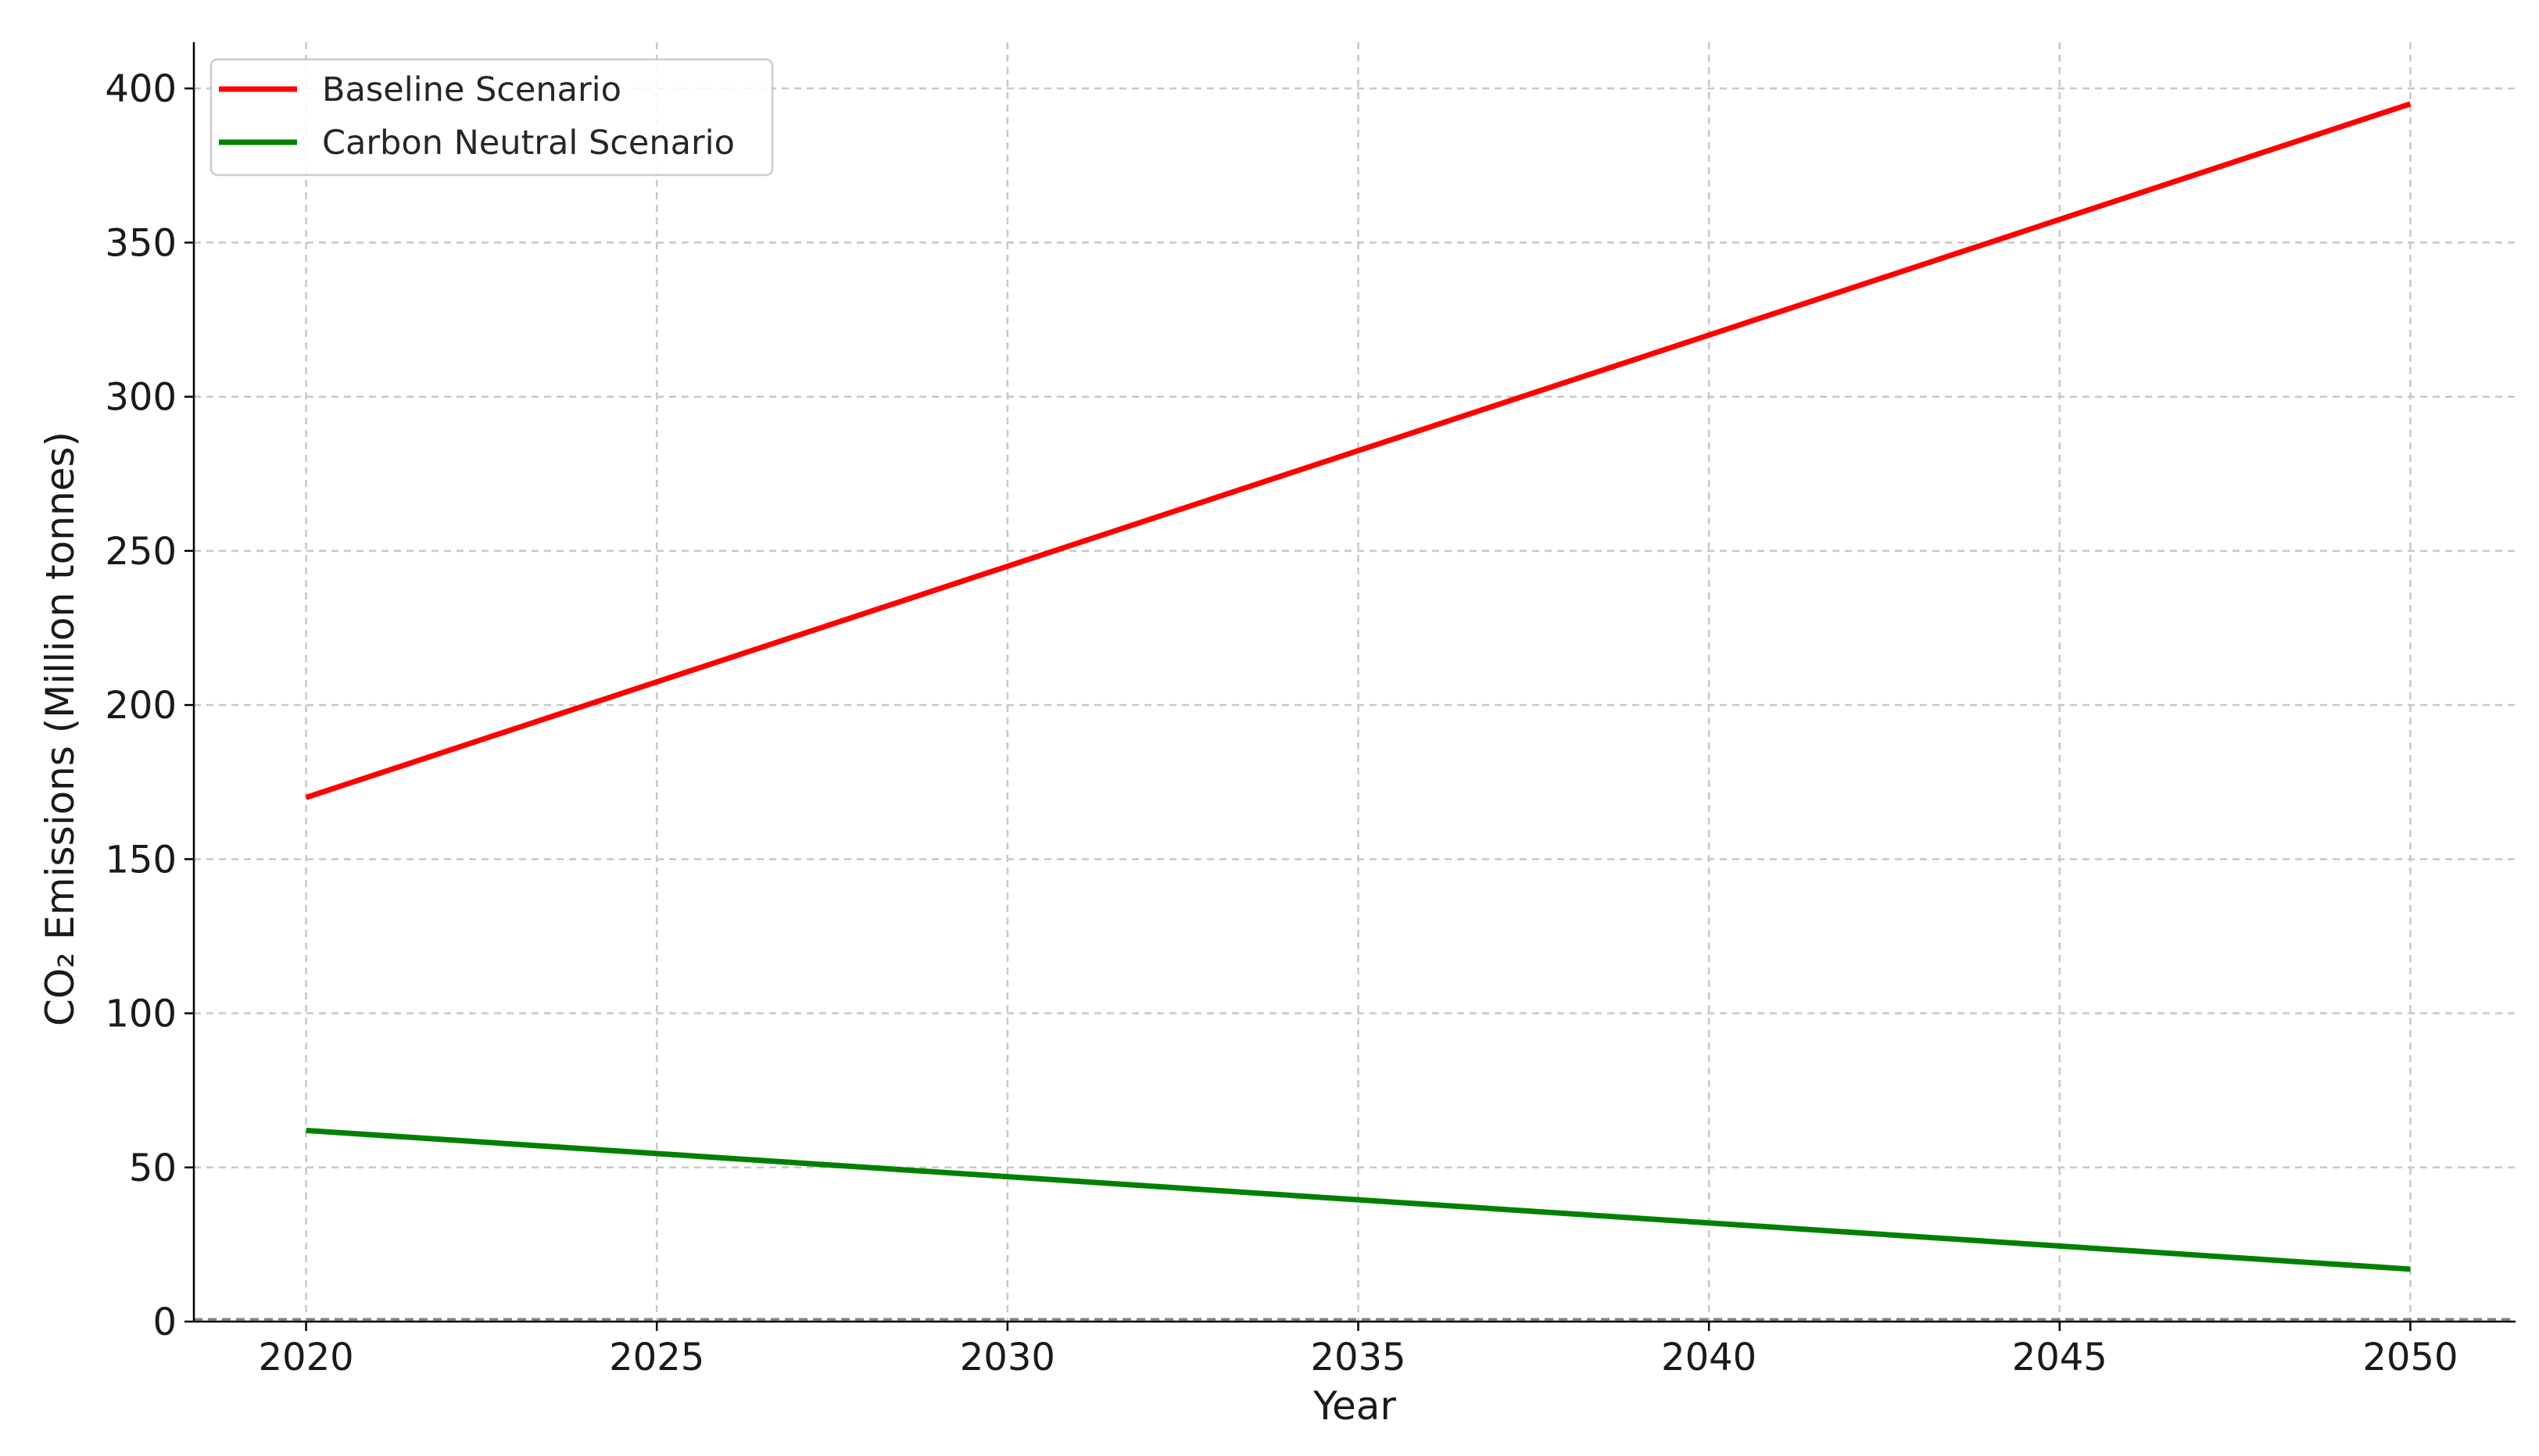  What do you see at coordinates (164, 1322) in the screenshot?
I see `y-tick-label-0: 0` at bounding box center [164, 1322].